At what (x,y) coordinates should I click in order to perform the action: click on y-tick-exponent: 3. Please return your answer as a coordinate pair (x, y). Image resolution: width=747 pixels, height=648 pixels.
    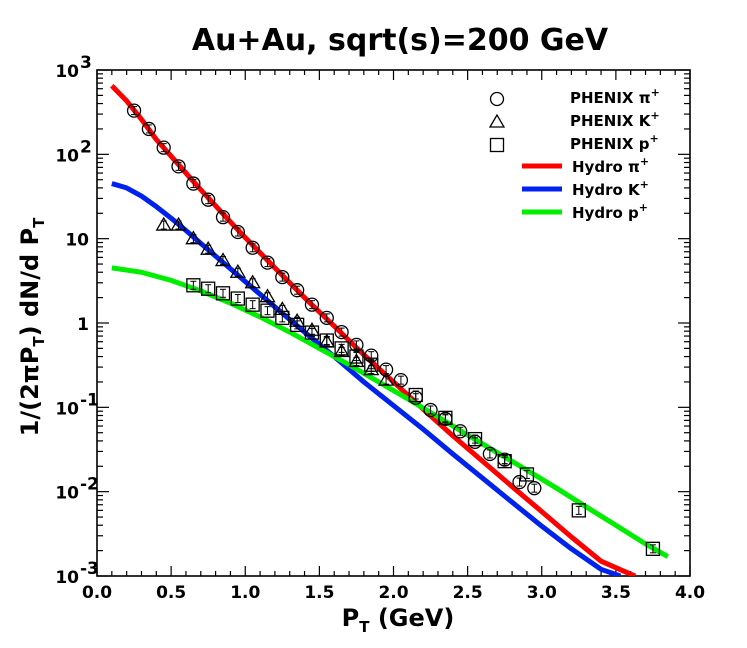
    Looking at the image, I should click on (86, 63).